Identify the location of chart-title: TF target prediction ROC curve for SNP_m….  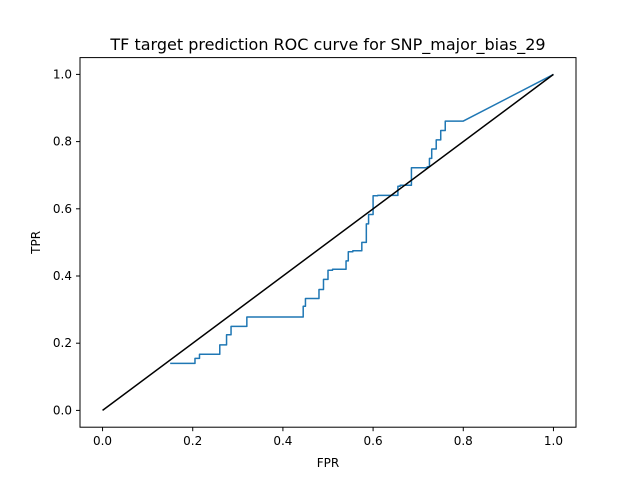
(327, 45).